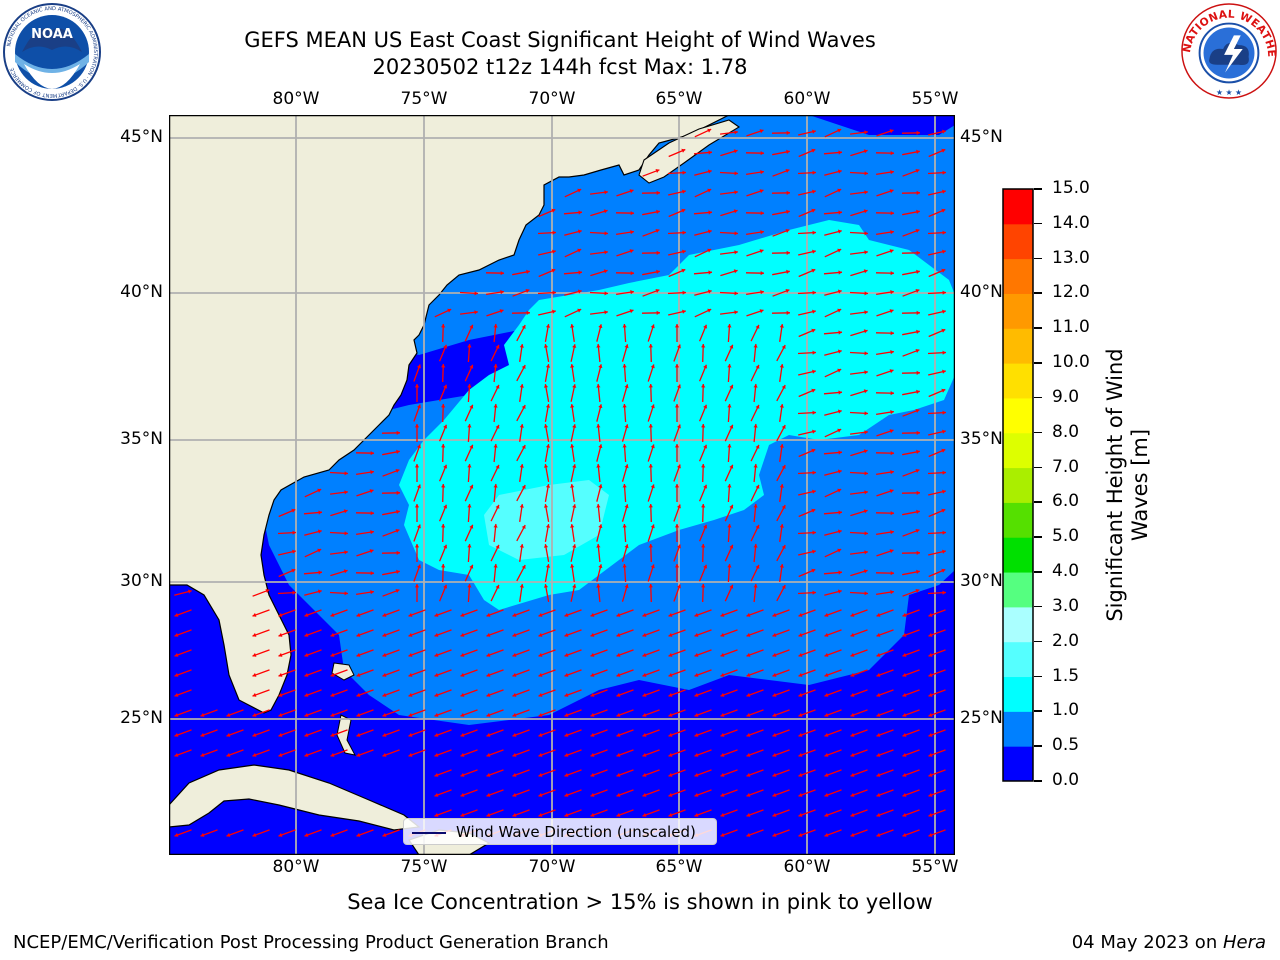 The image size is (1280, 960). What do you see at coordinates (1038, 189) in the screenshot?
I see `colorbar-tick-mark` at bounding box center [1038, 189].